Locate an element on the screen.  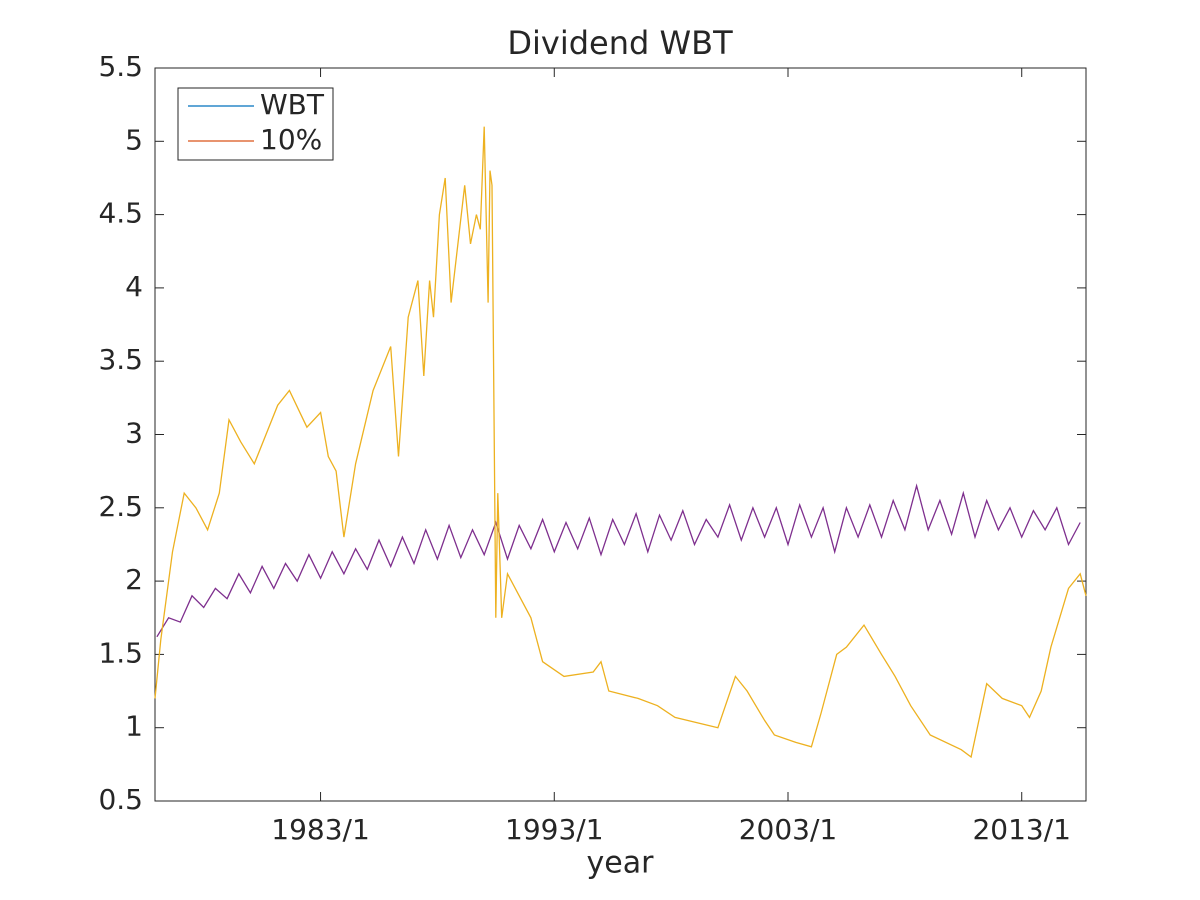
y-tick-label: 3.5 is located at coordinates (120, 359).